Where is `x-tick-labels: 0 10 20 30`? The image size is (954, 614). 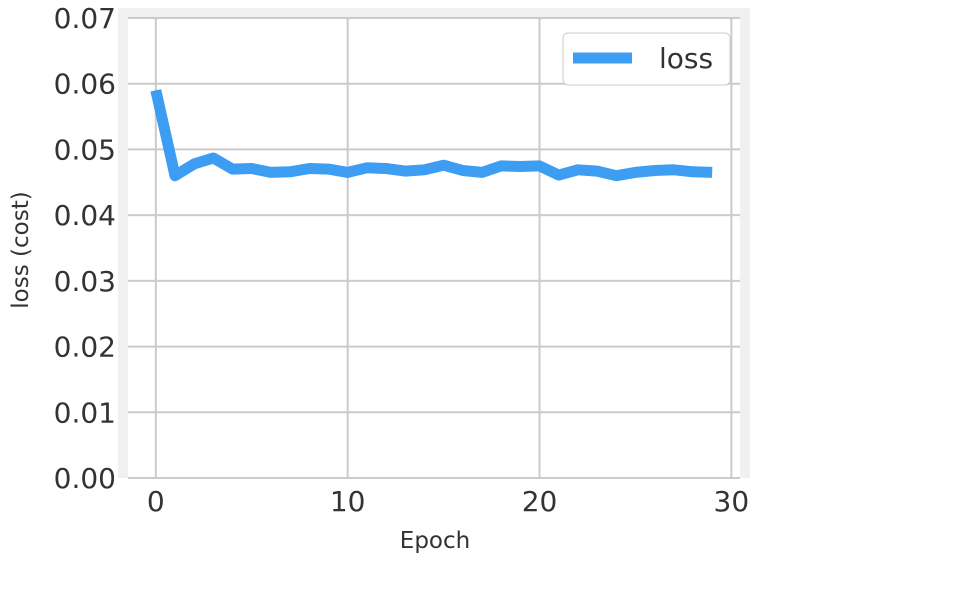 x-tick-labels: 0 10 20 30 is located at coordinates (448, 501).